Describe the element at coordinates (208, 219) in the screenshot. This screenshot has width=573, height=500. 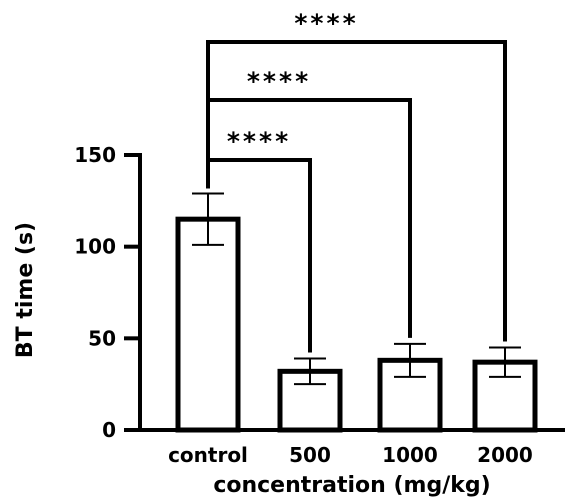
I see `error-bar-control` at that location.